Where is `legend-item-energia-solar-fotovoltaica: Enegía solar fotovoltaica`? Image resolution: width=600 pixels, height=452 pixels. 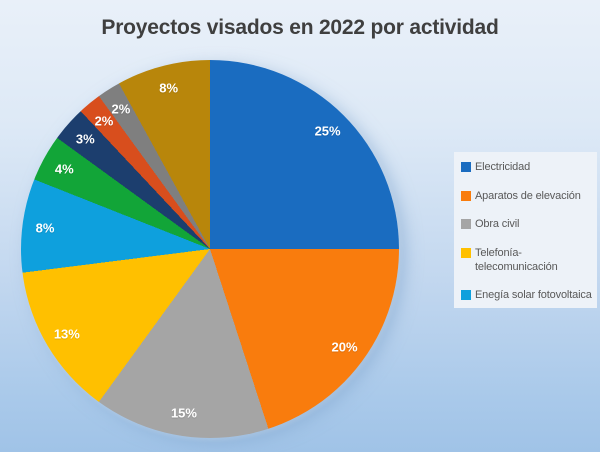 legend-item-energia-solar-fotovoltaica: Enegía solar fotovoltaica is located at coordinates (526, 295).